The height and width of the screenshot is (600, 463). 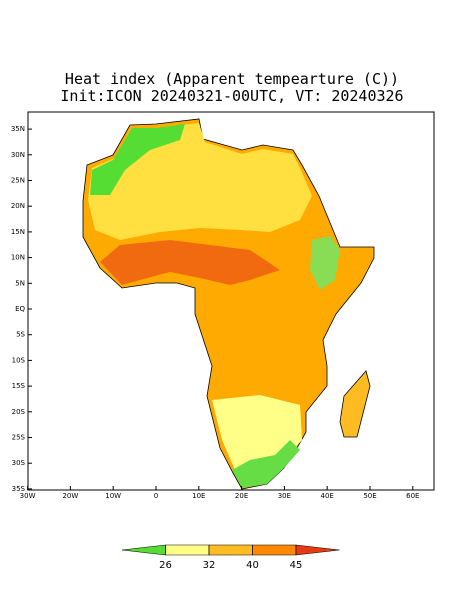 What do you see at coordinates (19, 386) in the screenshot?
I see `lat-tick-label: 15S` at bounding box center [19, 386].